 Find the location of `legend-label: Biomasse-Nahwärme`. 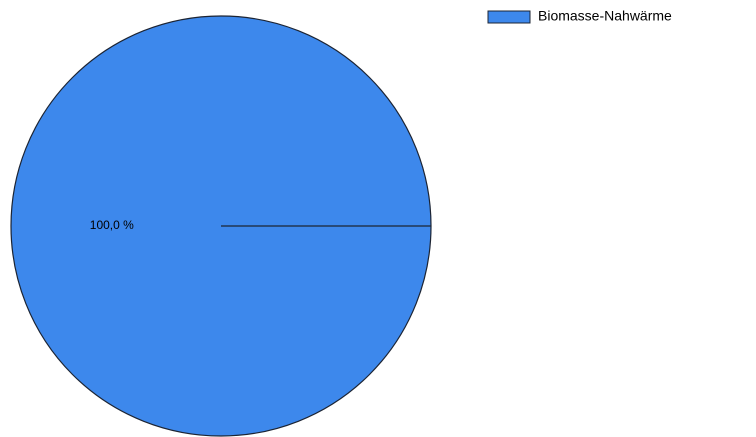

legend-label: Biomasse-Nahwärme is located at coordinates (605, 16).